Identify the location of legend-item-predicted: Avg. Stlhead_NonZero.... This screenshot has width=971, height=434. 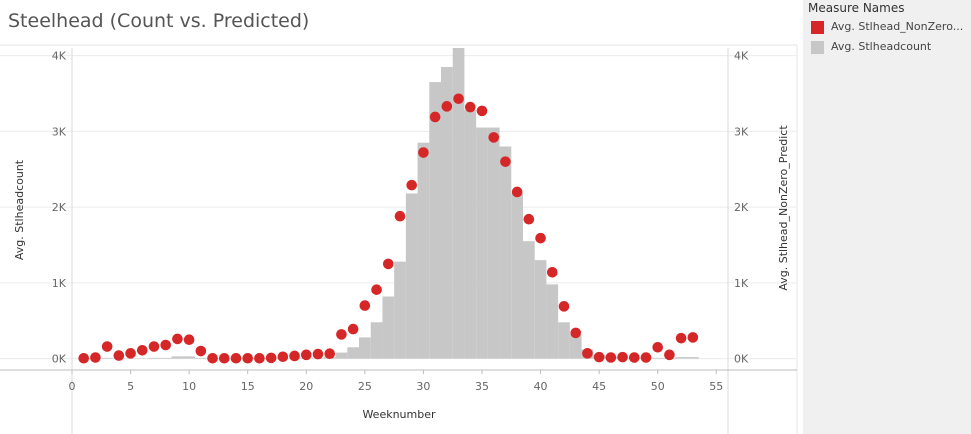
(891, 28).